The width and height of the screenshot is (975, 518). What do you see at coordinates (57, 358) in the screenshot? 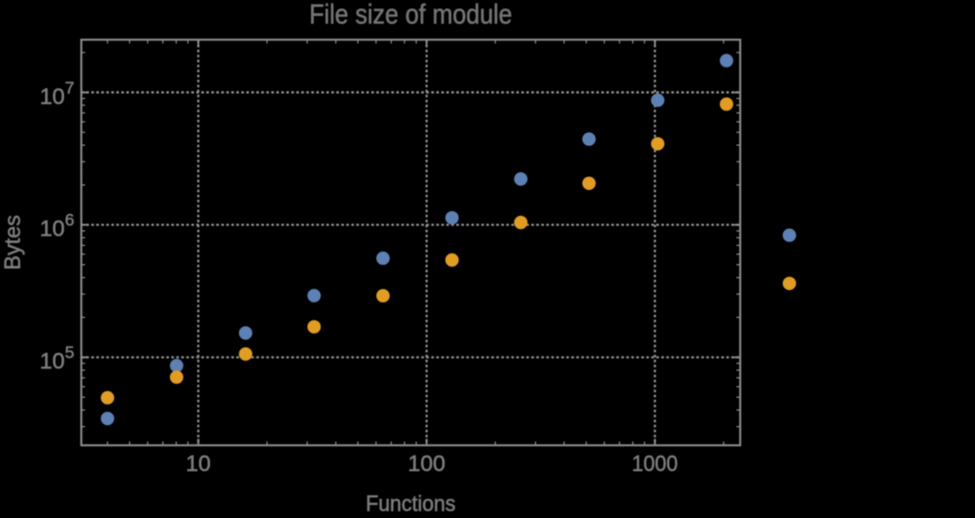
I see `svg-text: 10⁵` at bounding box center [57, 358].